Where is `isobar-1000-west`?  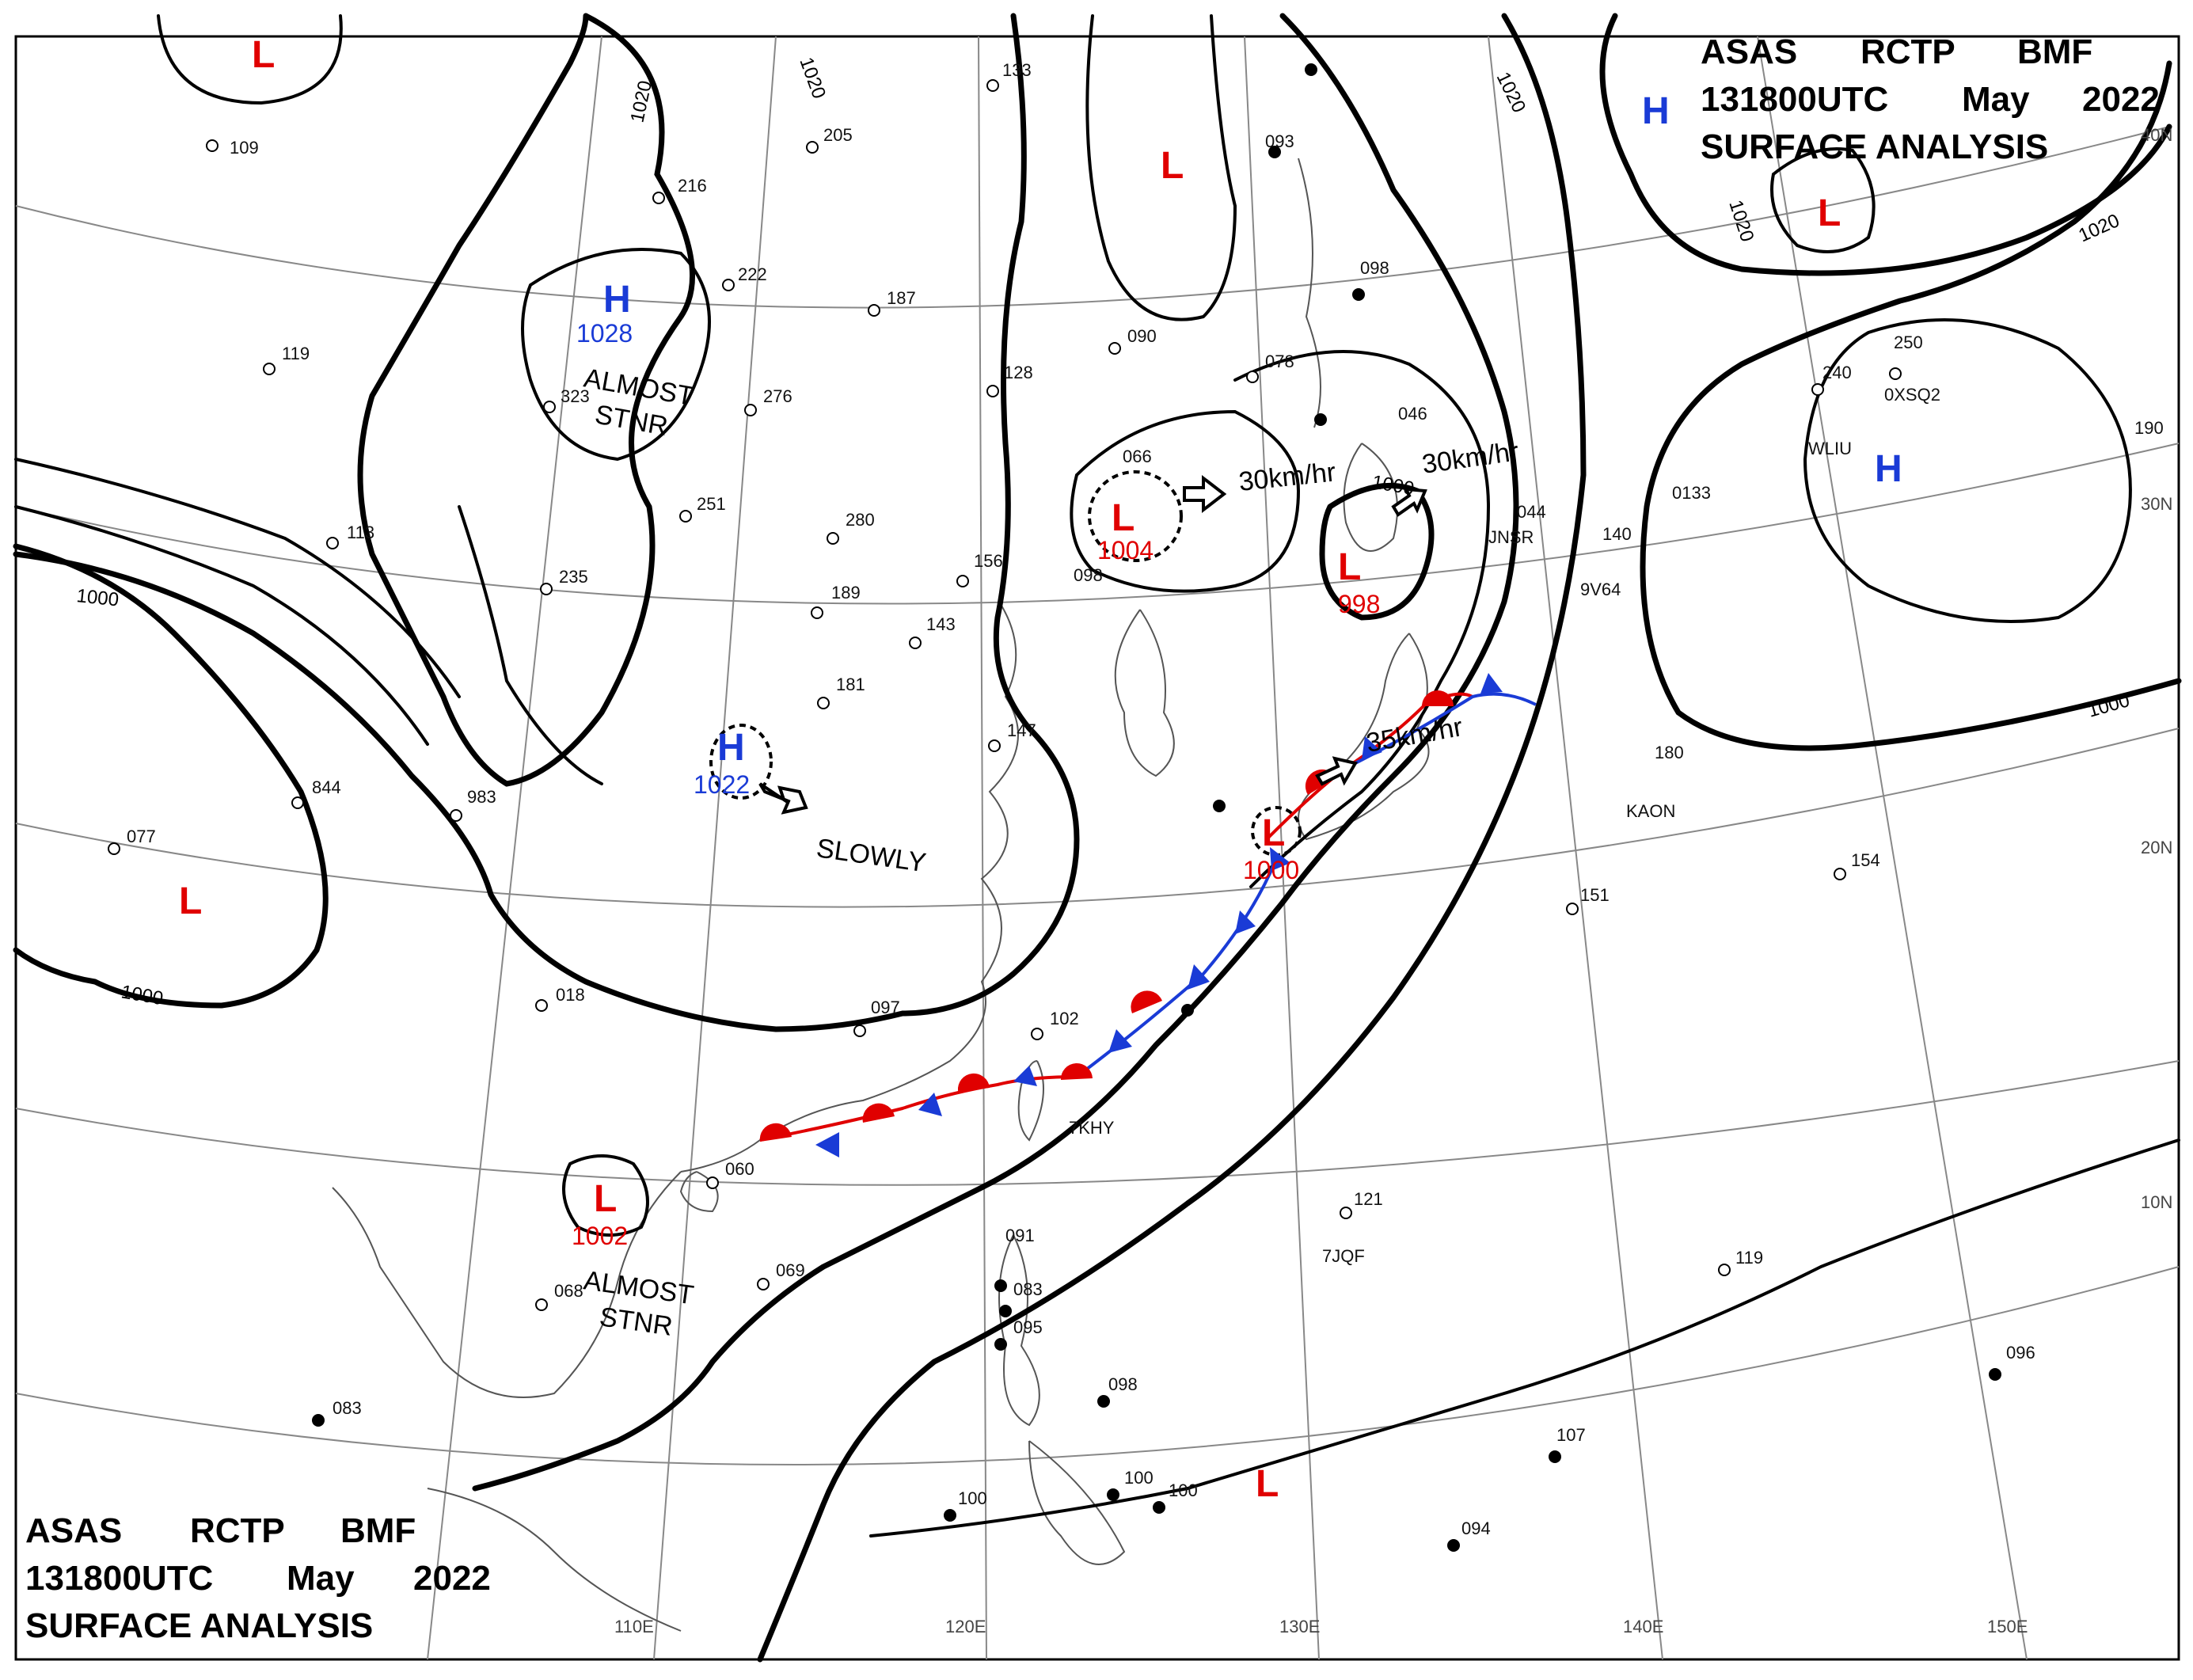
isobar-1000-west is located at coordinates (171, 776).